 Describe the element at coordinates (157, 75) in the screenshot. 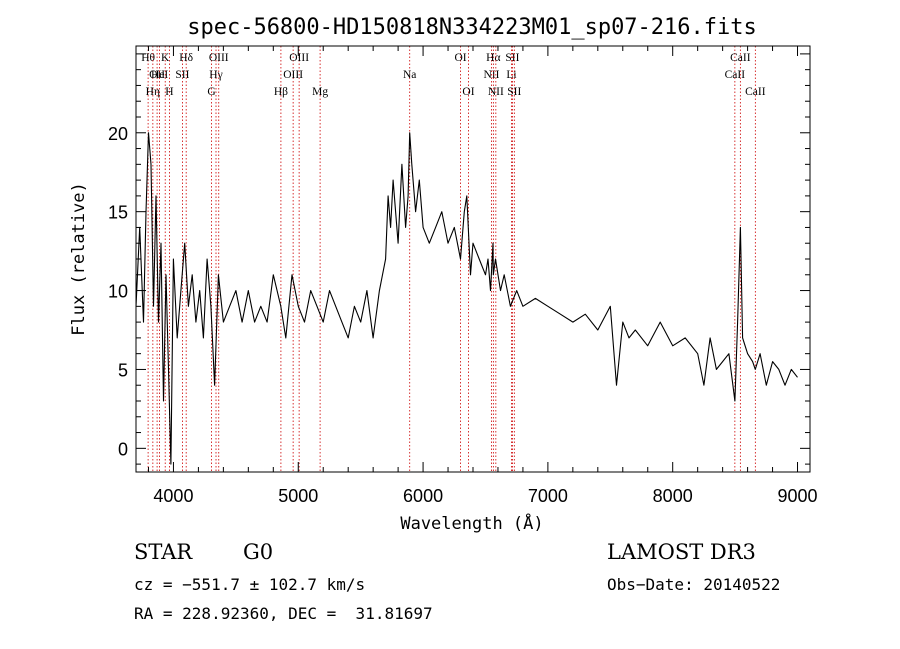

I see `line-marker-label: OII` at that location.